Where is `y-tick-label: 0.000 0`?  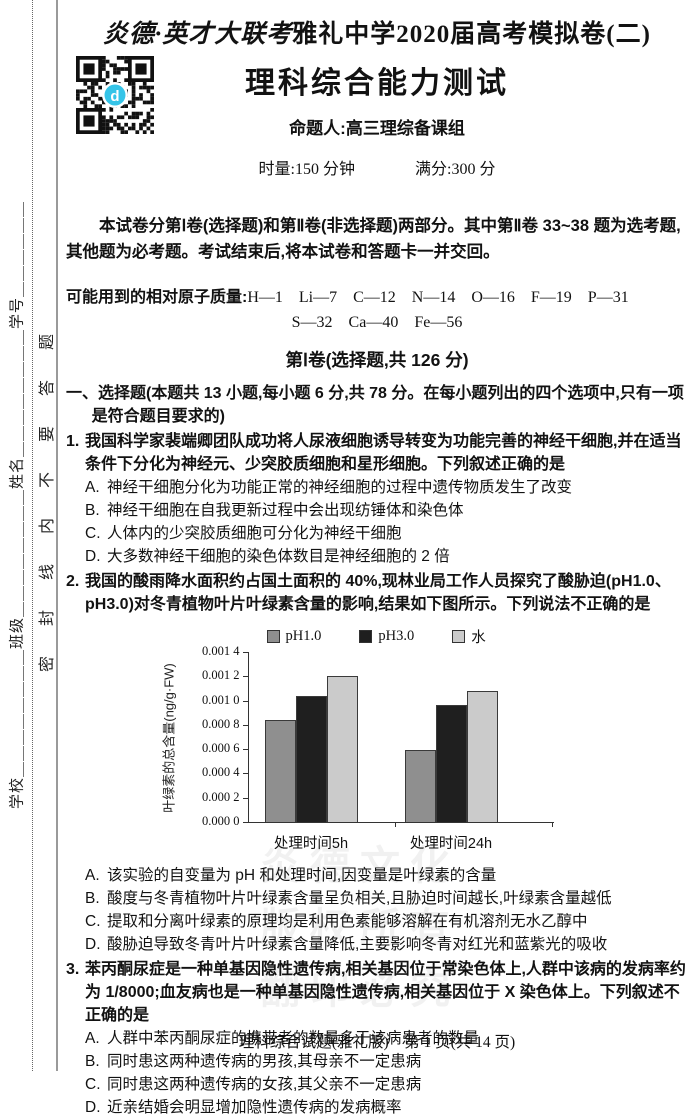 y-tick-label: 0.000 0 is located at coordinates (221, 821).